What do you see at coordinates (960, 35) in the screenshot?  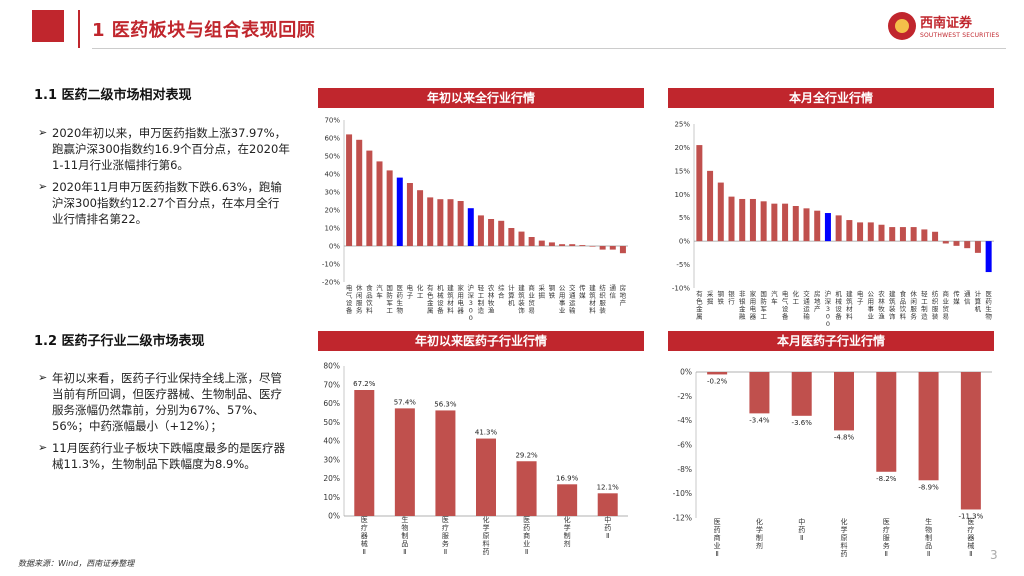 I see `logo-text-en: SOUTHWEST SECURITIES` at bounding box center [960, 35].